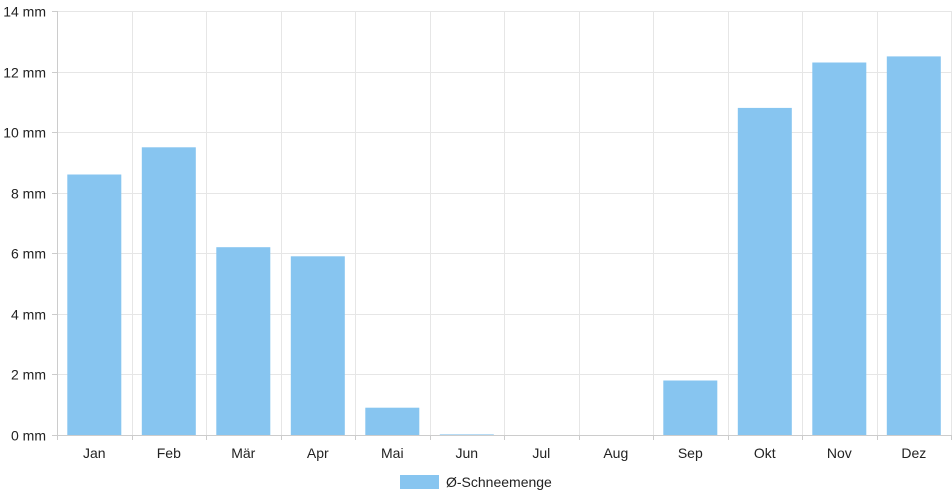 The height and width of the screenshot is (500, 952). Describe the element at coordinates (169, 453) in the screenshot. I see `x-tick-label: Feb` at that location.